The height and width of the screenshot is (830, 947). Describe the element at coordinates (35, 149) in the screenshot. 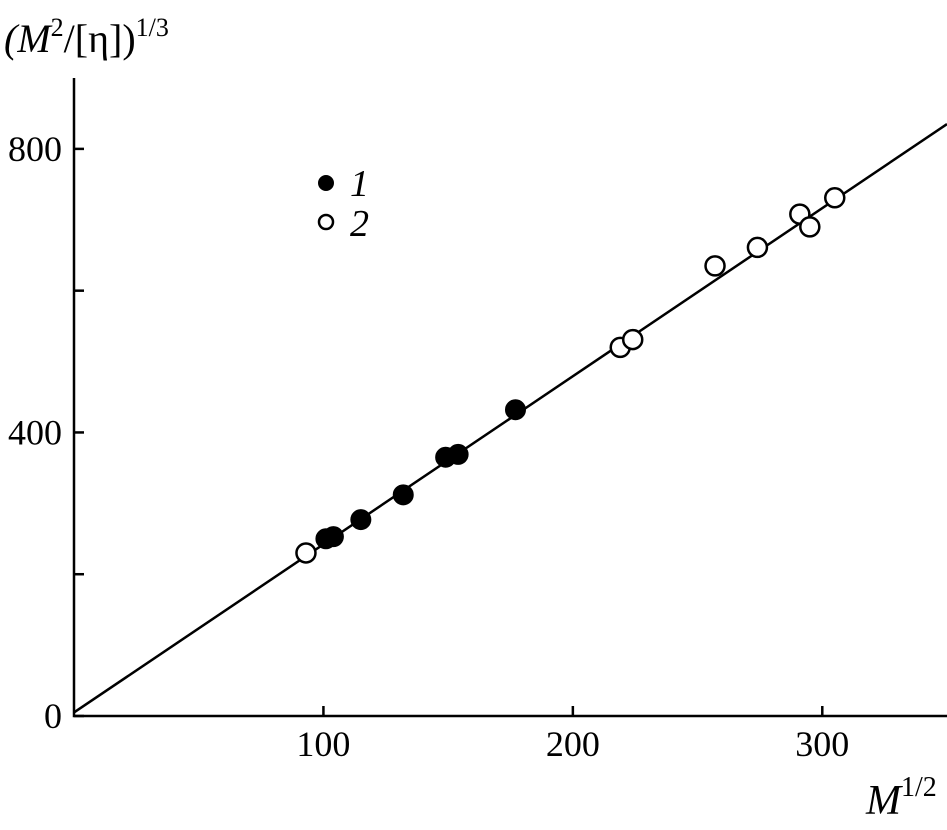

I see `y-tick-label-4: 800` at that location.